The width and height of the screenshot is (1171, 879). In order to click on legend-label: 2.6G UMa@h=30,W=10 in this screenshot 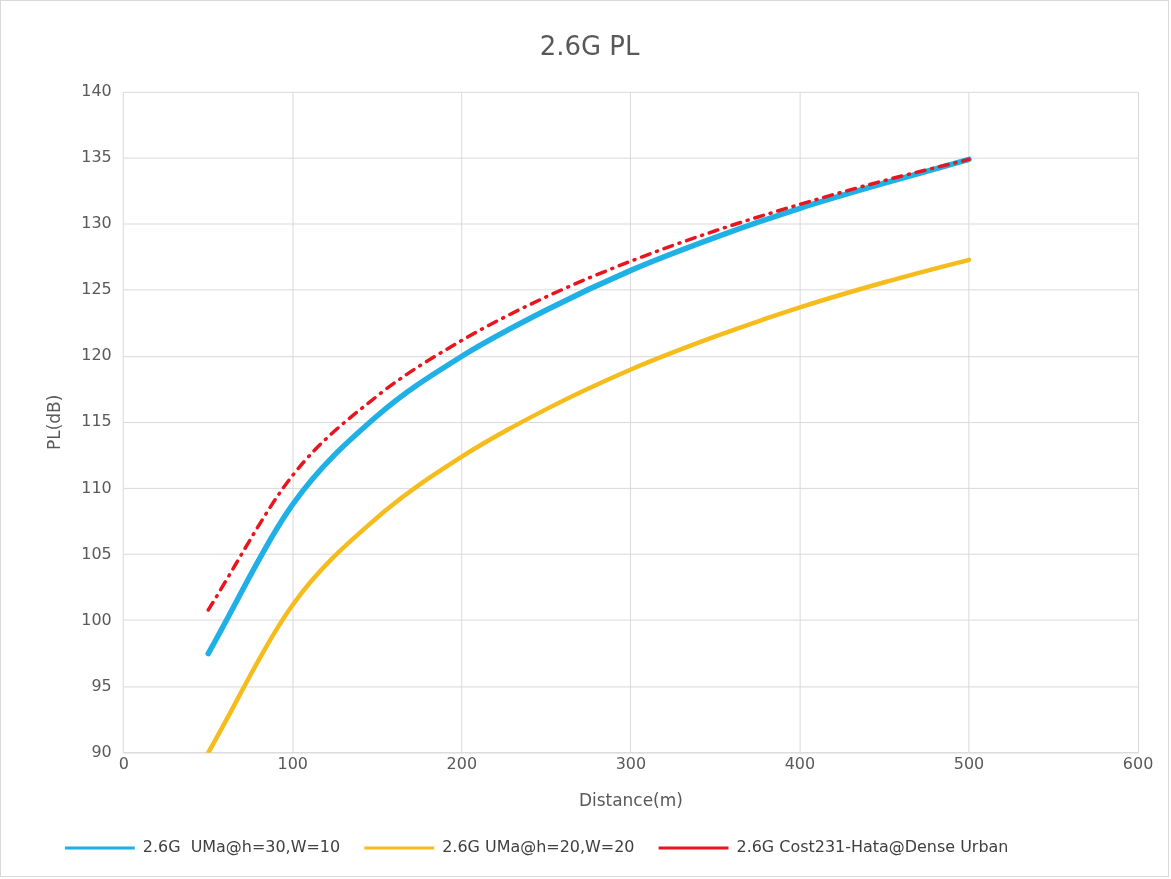, I will do `click(241, 847)`.